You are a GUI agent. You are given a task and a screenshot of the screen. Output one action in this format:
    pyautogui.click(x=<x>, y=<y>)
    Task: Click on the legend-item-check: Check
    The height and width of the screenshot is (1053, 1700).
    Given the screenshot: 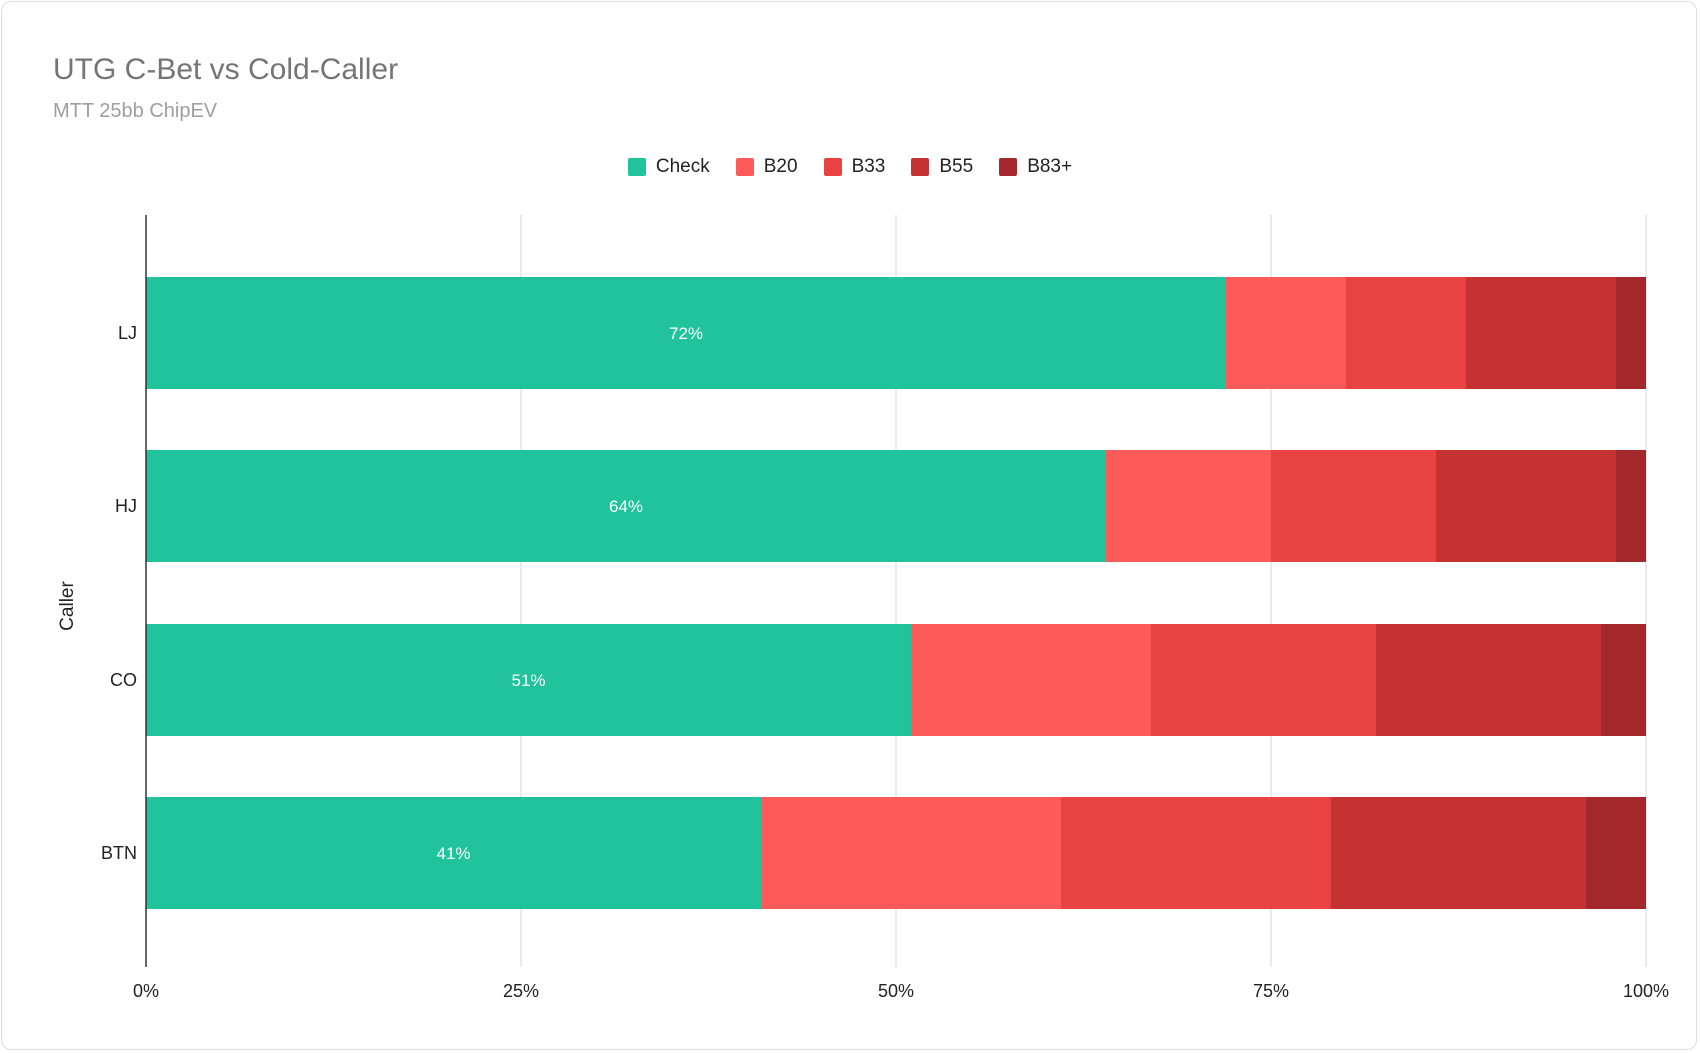 What is the action you would take?
    pyautogui.click(x=668, y=167)
    